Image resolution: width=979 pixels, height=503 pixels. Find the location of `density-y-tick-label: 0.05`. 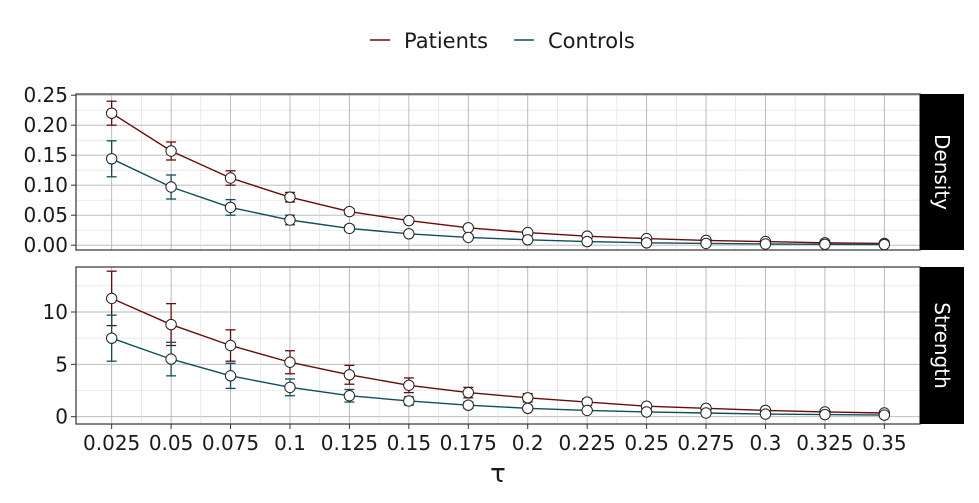

density-y-tick-label: 0.05 is located at coordinates (45, 215).